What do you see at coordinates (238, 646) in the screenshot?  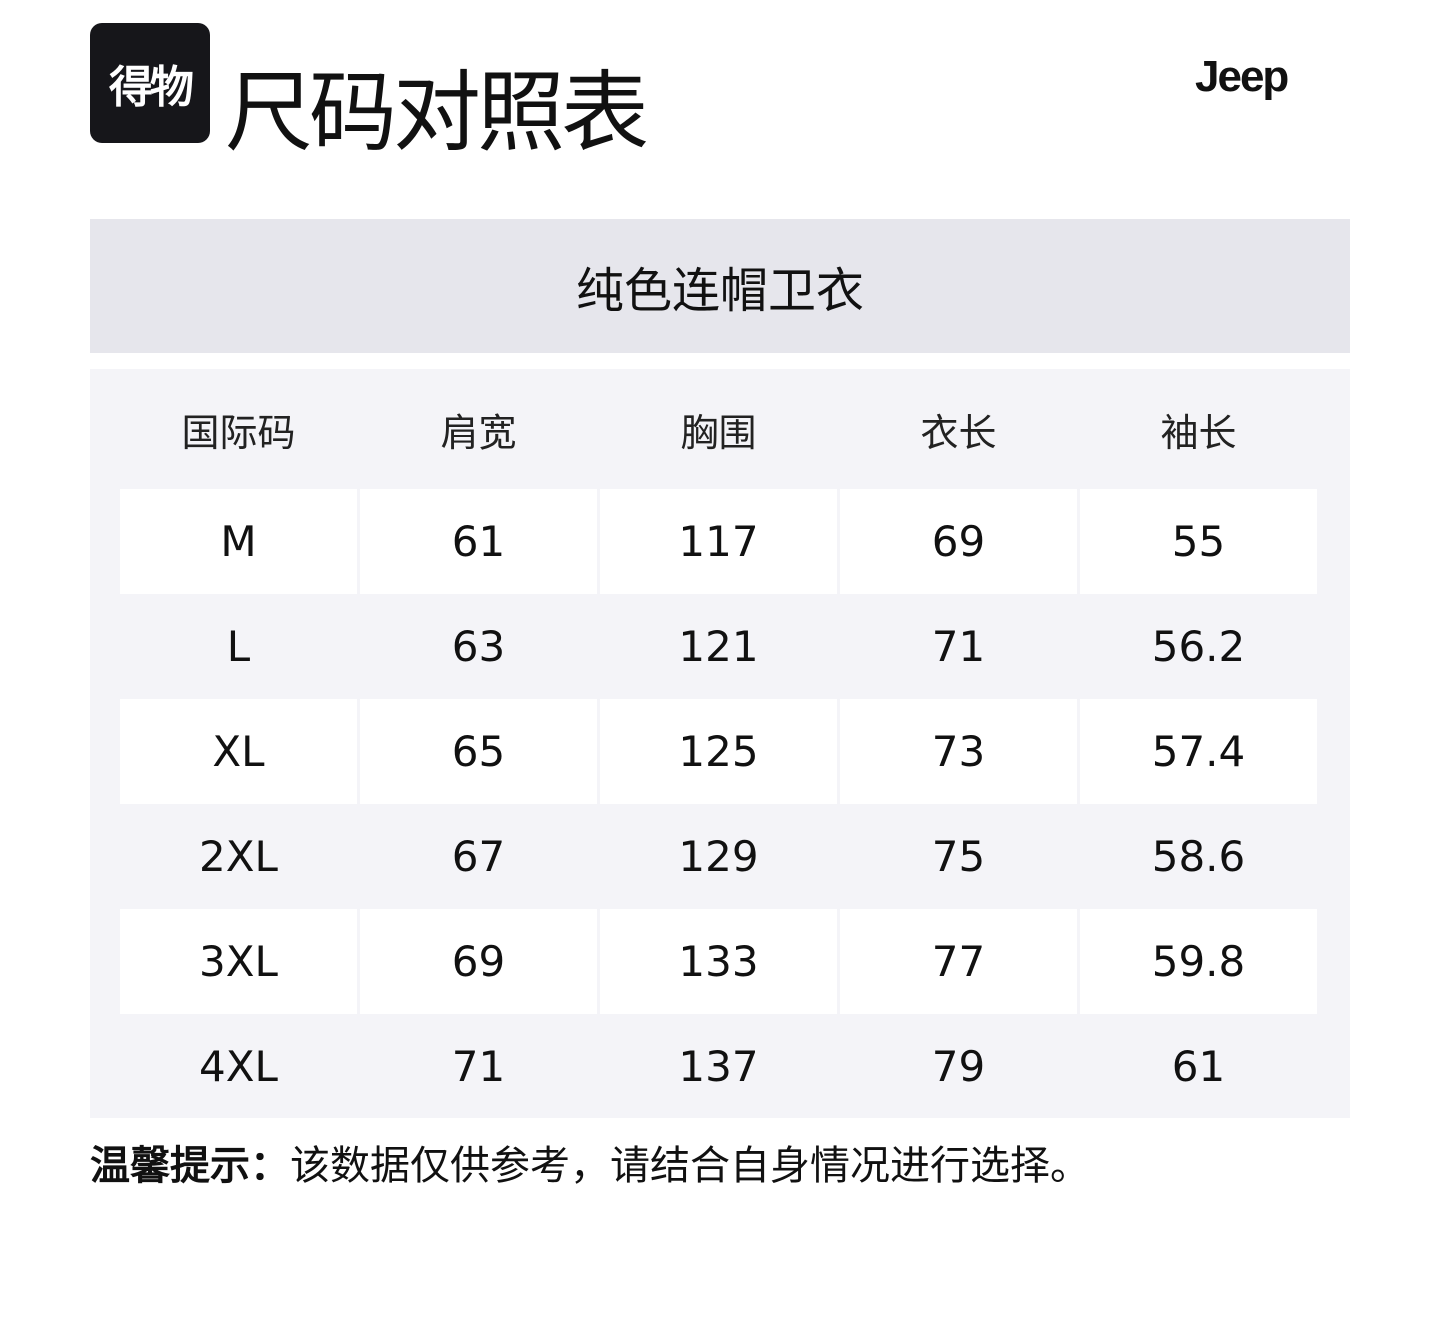 I see `table-cell: L` at bounding box center [238, 646].